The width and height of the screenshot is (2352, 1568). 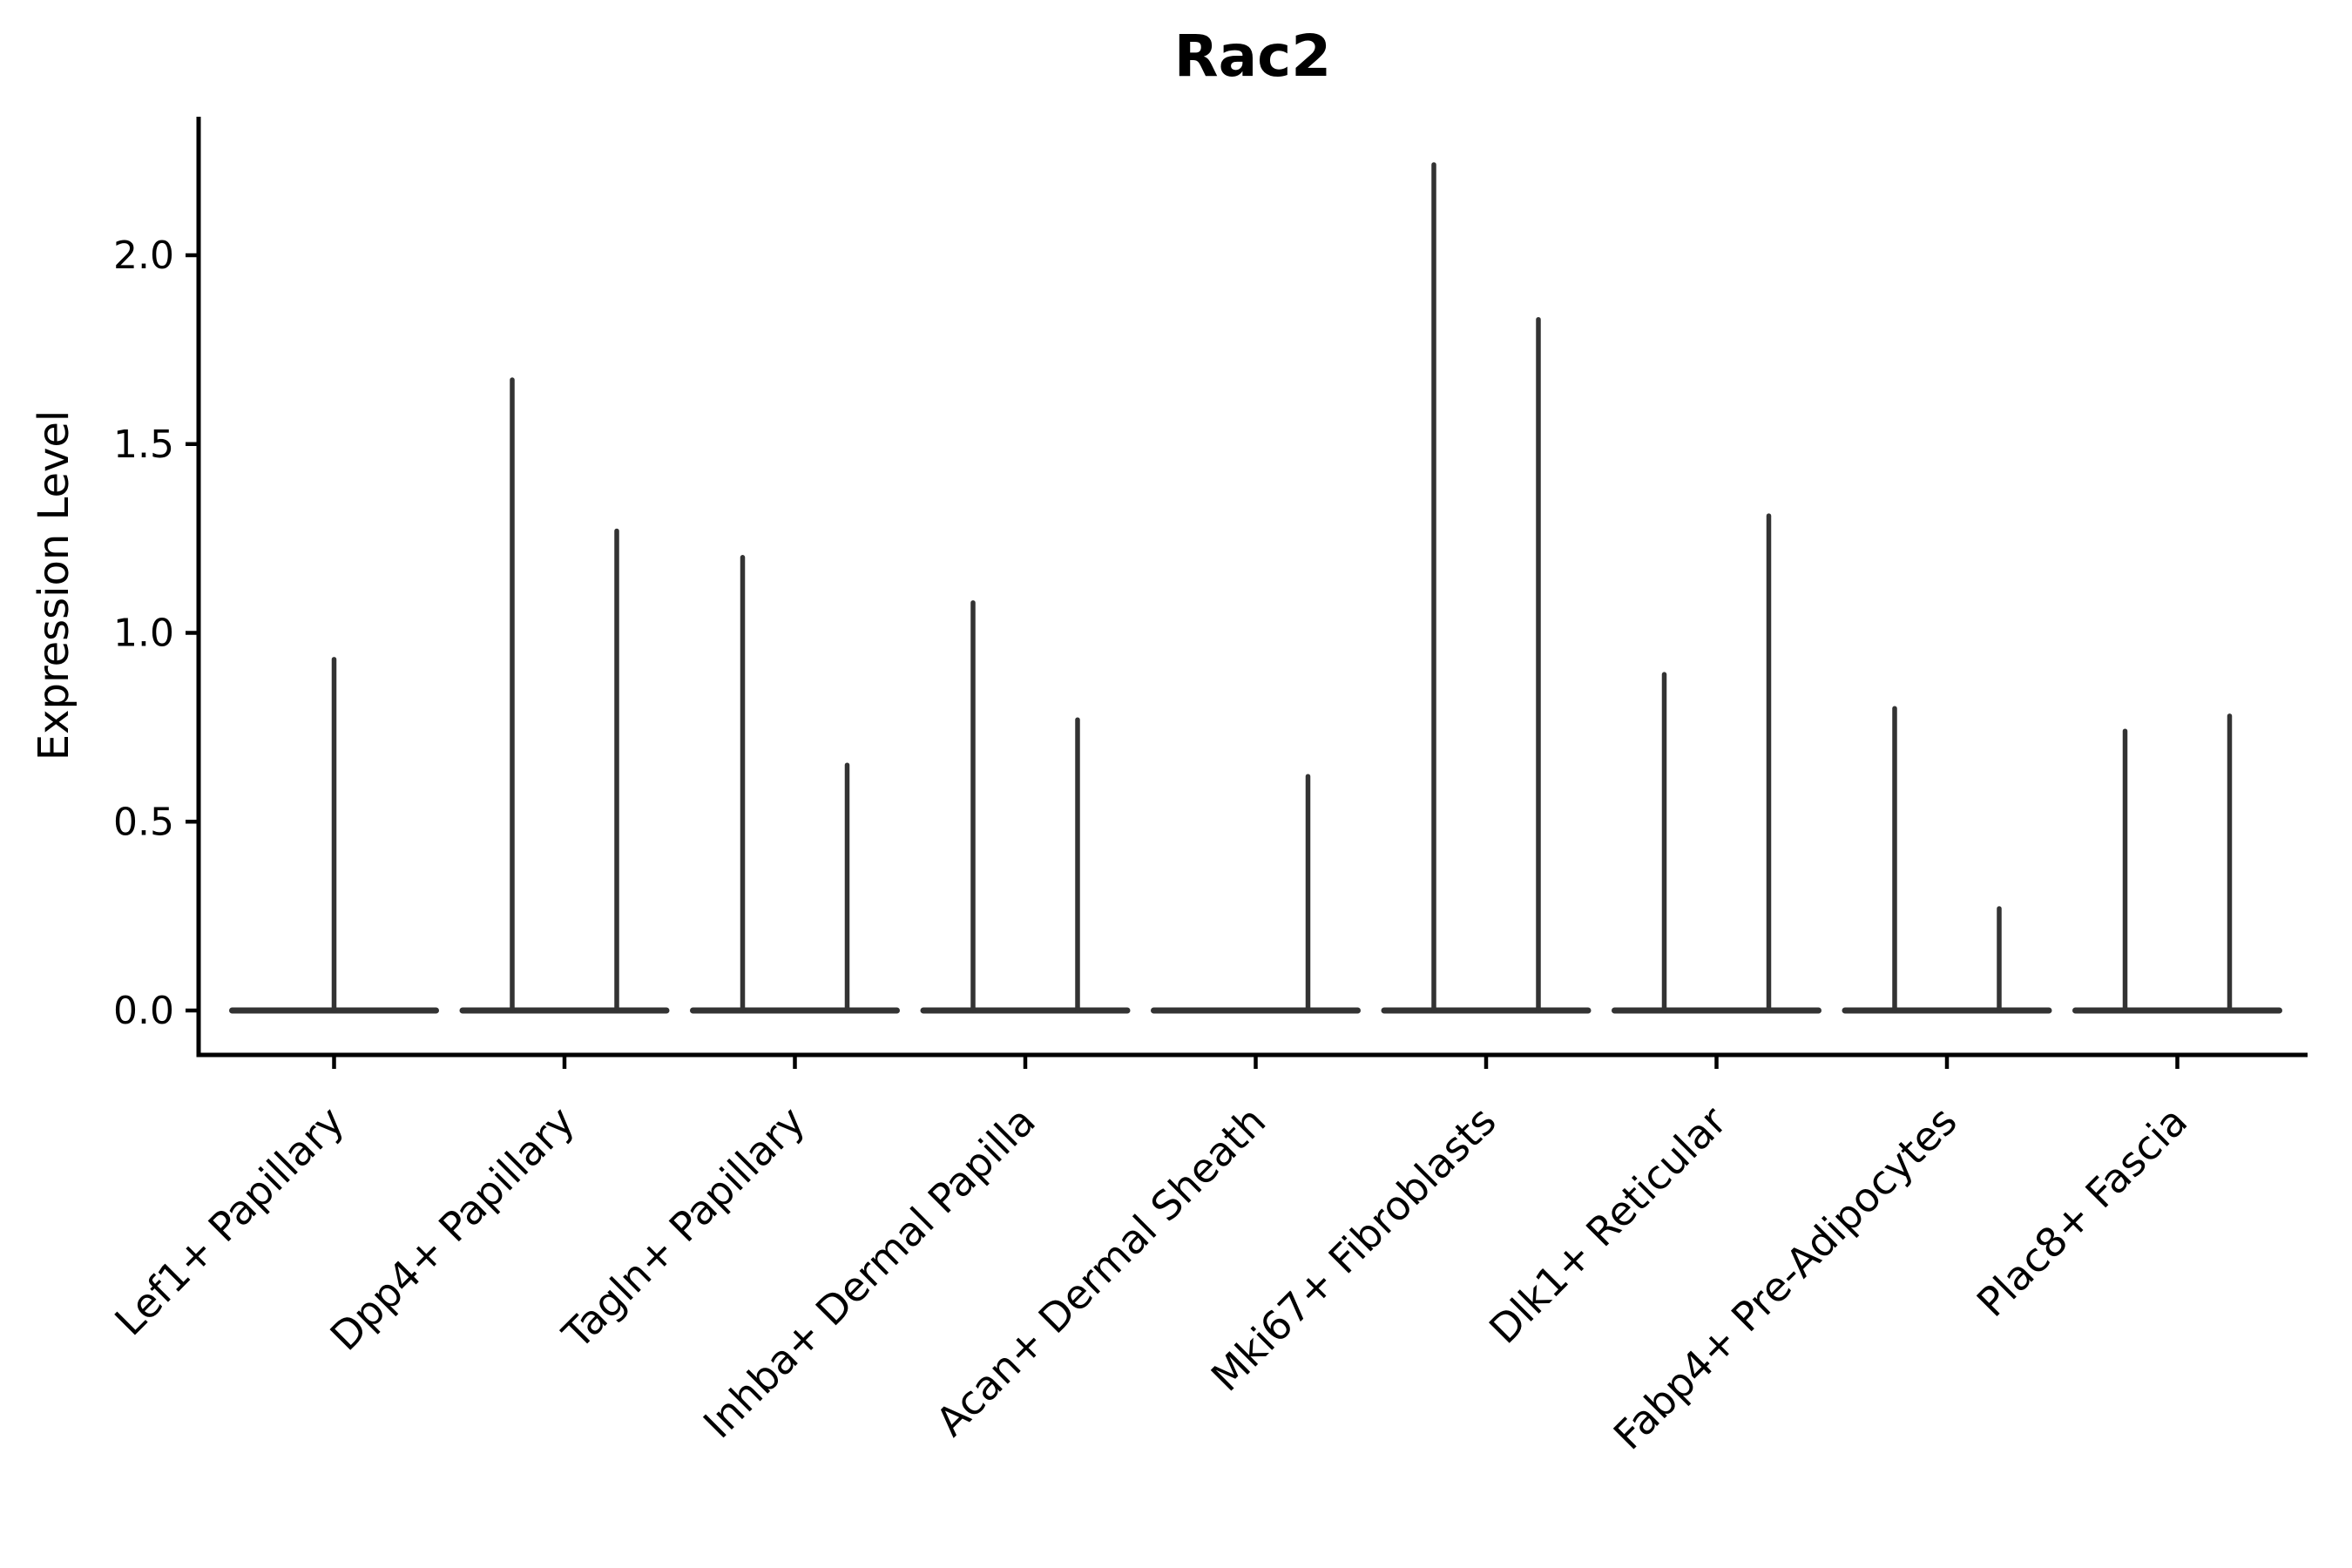 I want to click on y-tick-label: 1.5, so click(x=143, y=444).